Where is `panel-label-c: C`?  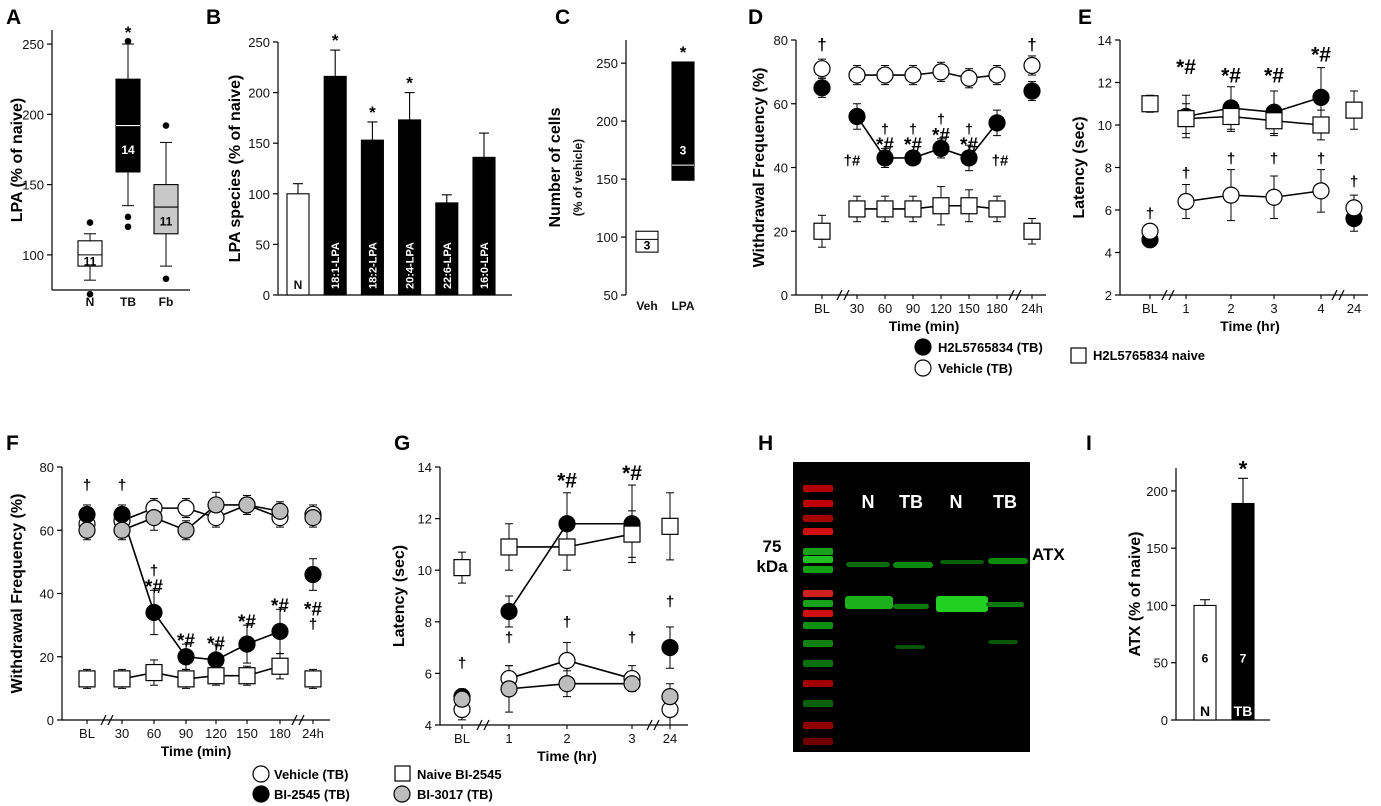
panel-label-c: C is located at coordinates (562, 17).